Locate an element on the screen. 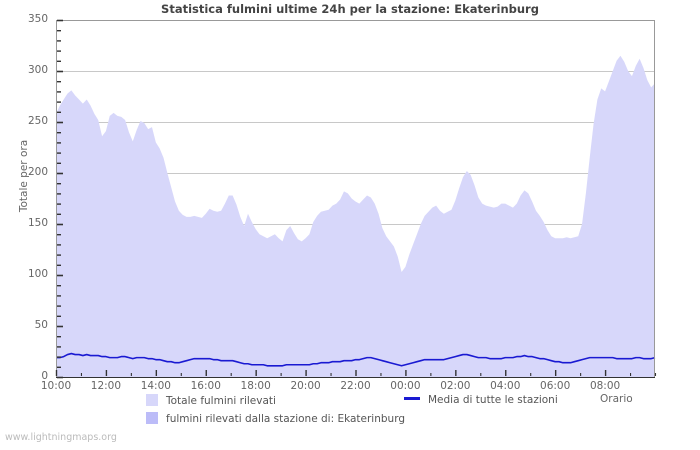  y-tick-label-250: 250 is located at coordinates (37, 121).